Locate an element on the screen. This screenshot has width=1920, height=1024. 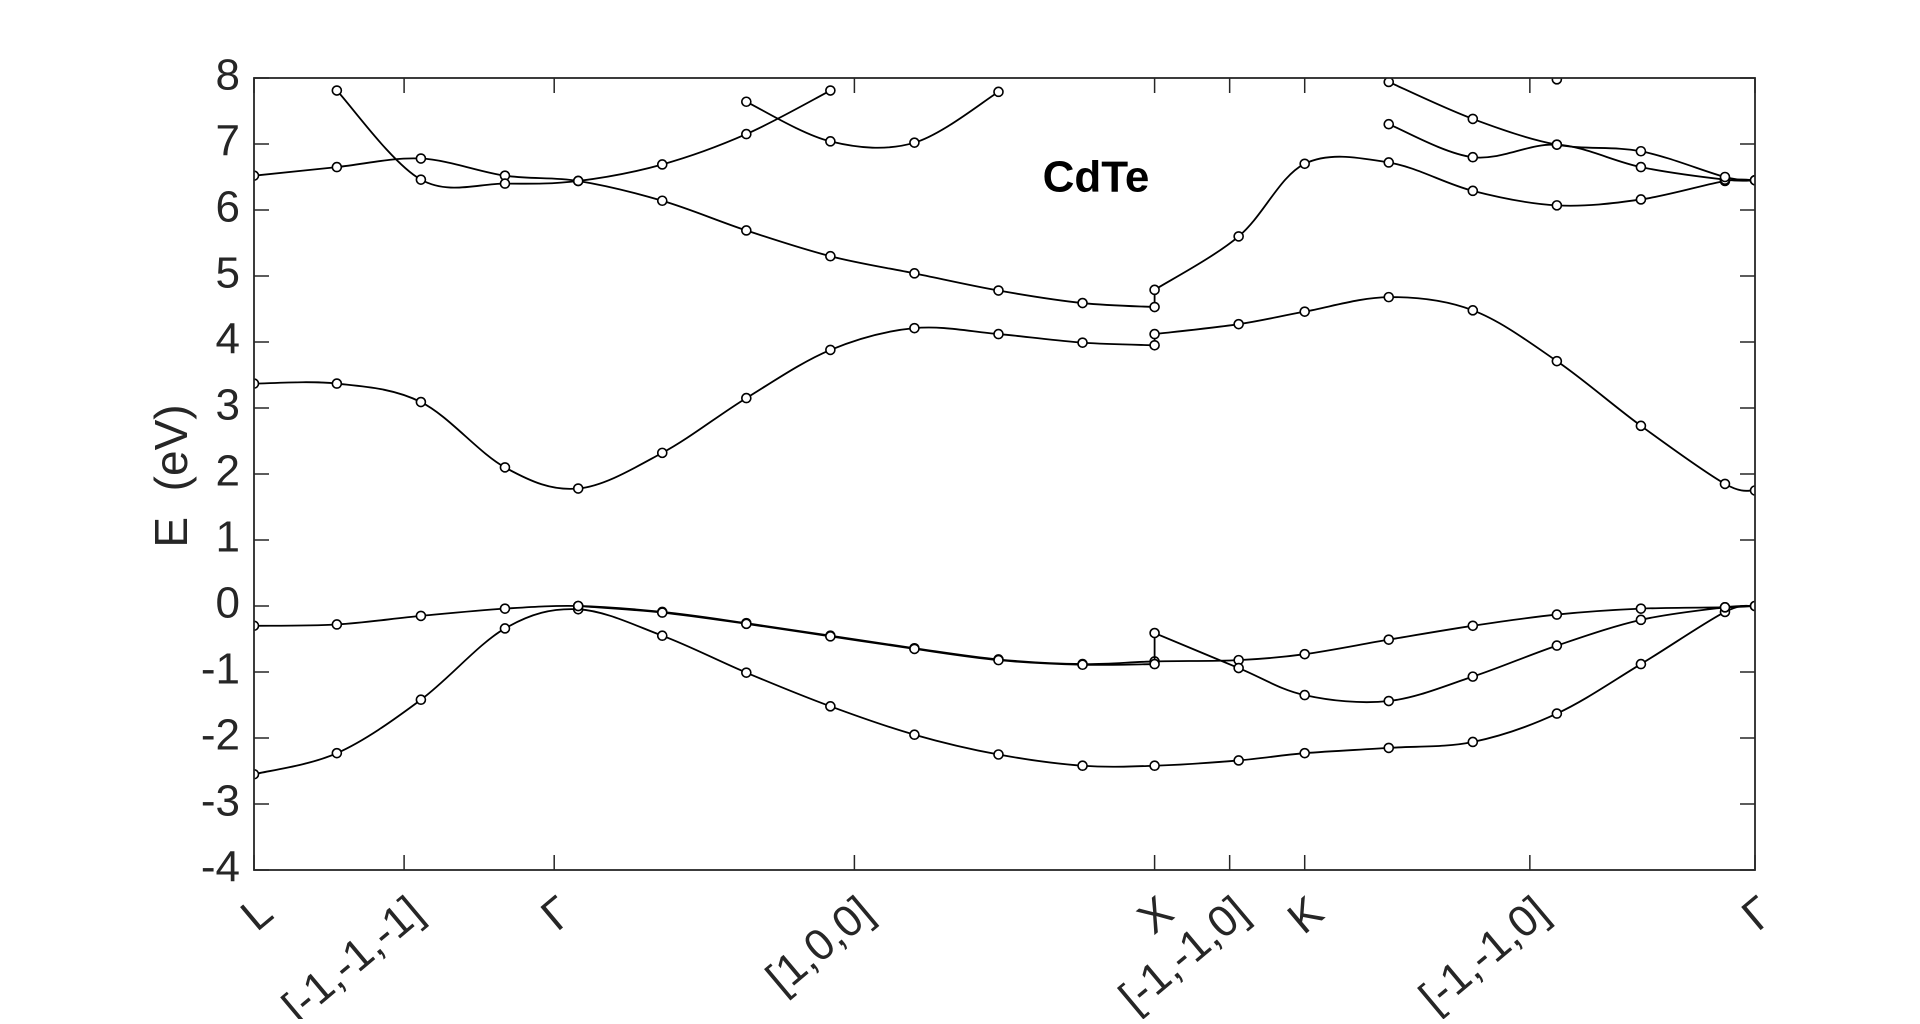
y-tick-label: 7 is located at coordinates (228, 141).